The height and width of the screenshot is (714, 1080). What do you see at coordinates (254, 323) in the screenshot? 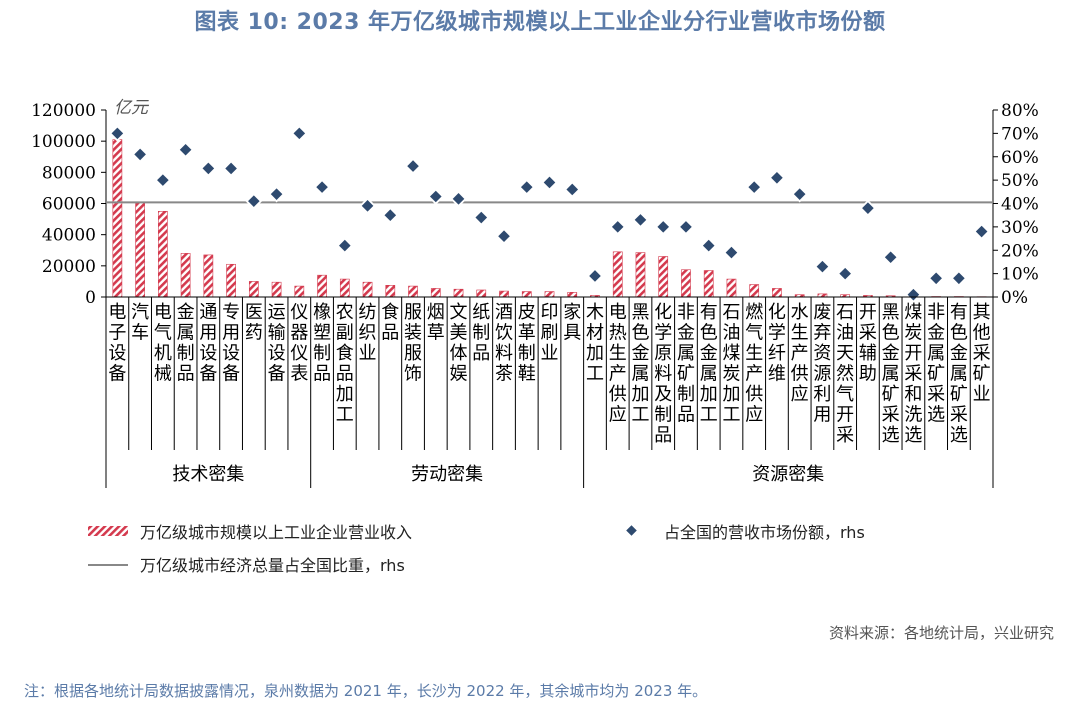
I see `category-label: 医药` at bounding box center [254, 323].